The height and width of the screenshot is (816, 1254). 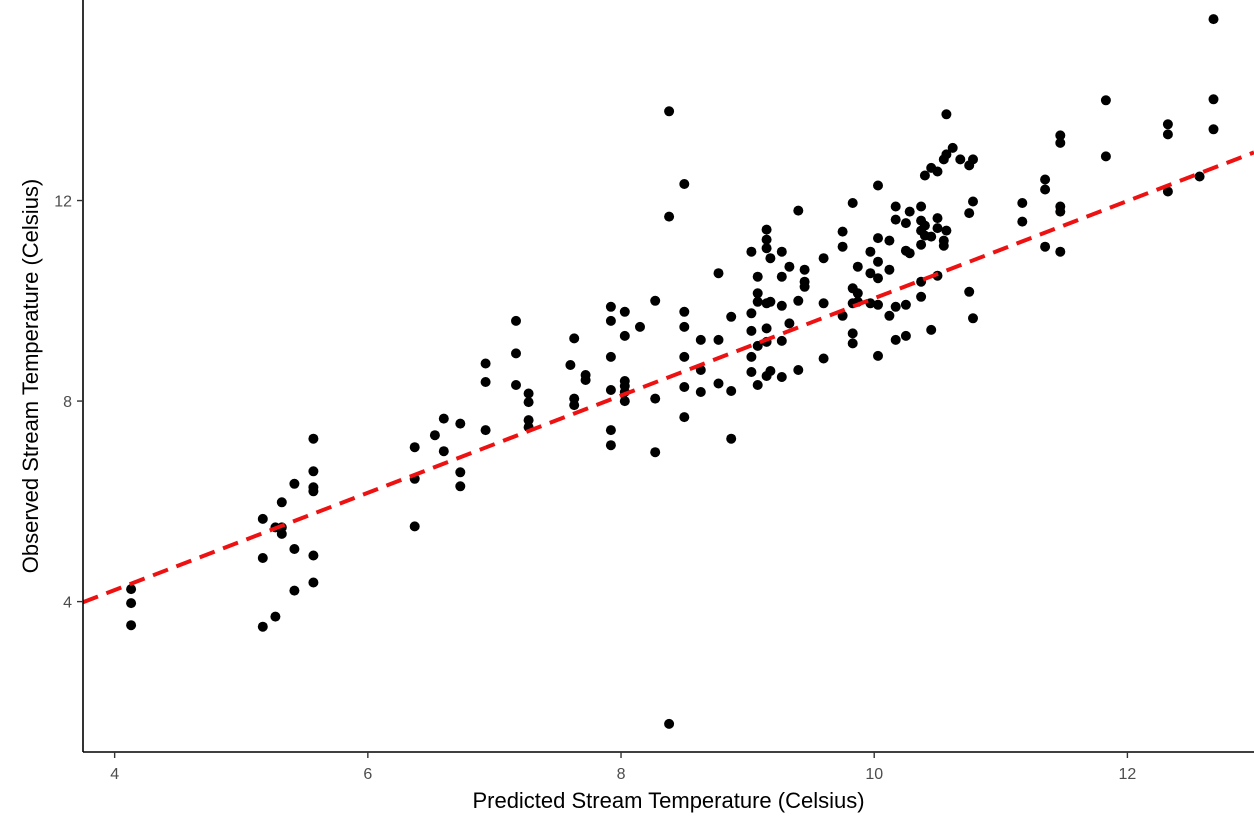 I want to click on x-tick-label: 10, so click(x=874, y=774).